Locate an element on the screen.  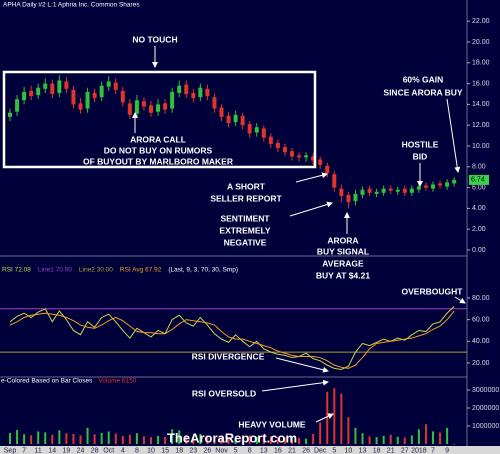
annotation: BID is located at coordinates (420, 156).